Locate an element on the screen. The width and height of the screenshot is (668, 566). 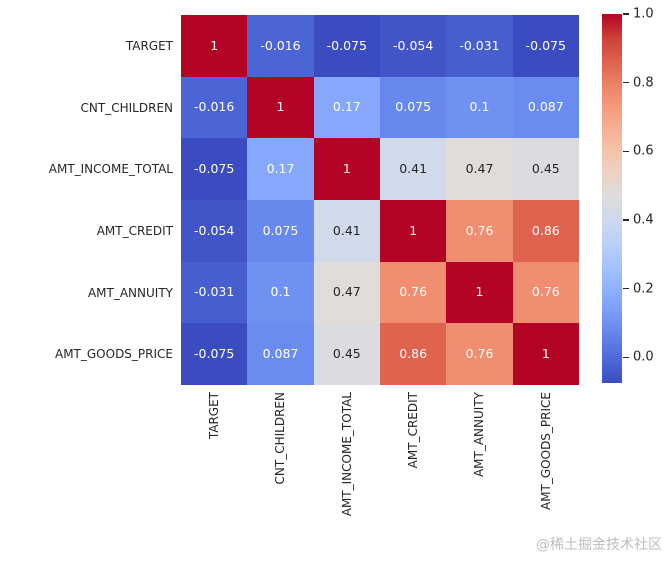
x-tick-label-target: TARGET is located at coordinates (214, 416).